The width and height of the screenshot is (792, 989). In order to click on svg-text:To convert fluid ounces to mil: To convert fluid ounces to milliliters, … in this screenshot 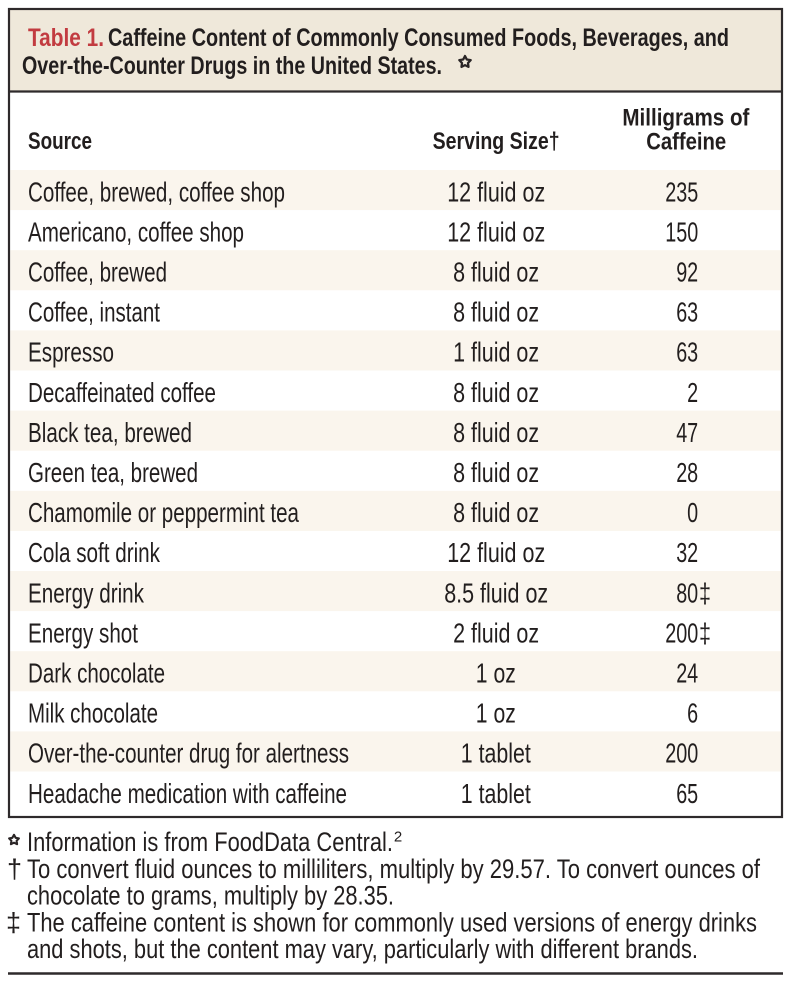, I will do `click(393, 869)`.